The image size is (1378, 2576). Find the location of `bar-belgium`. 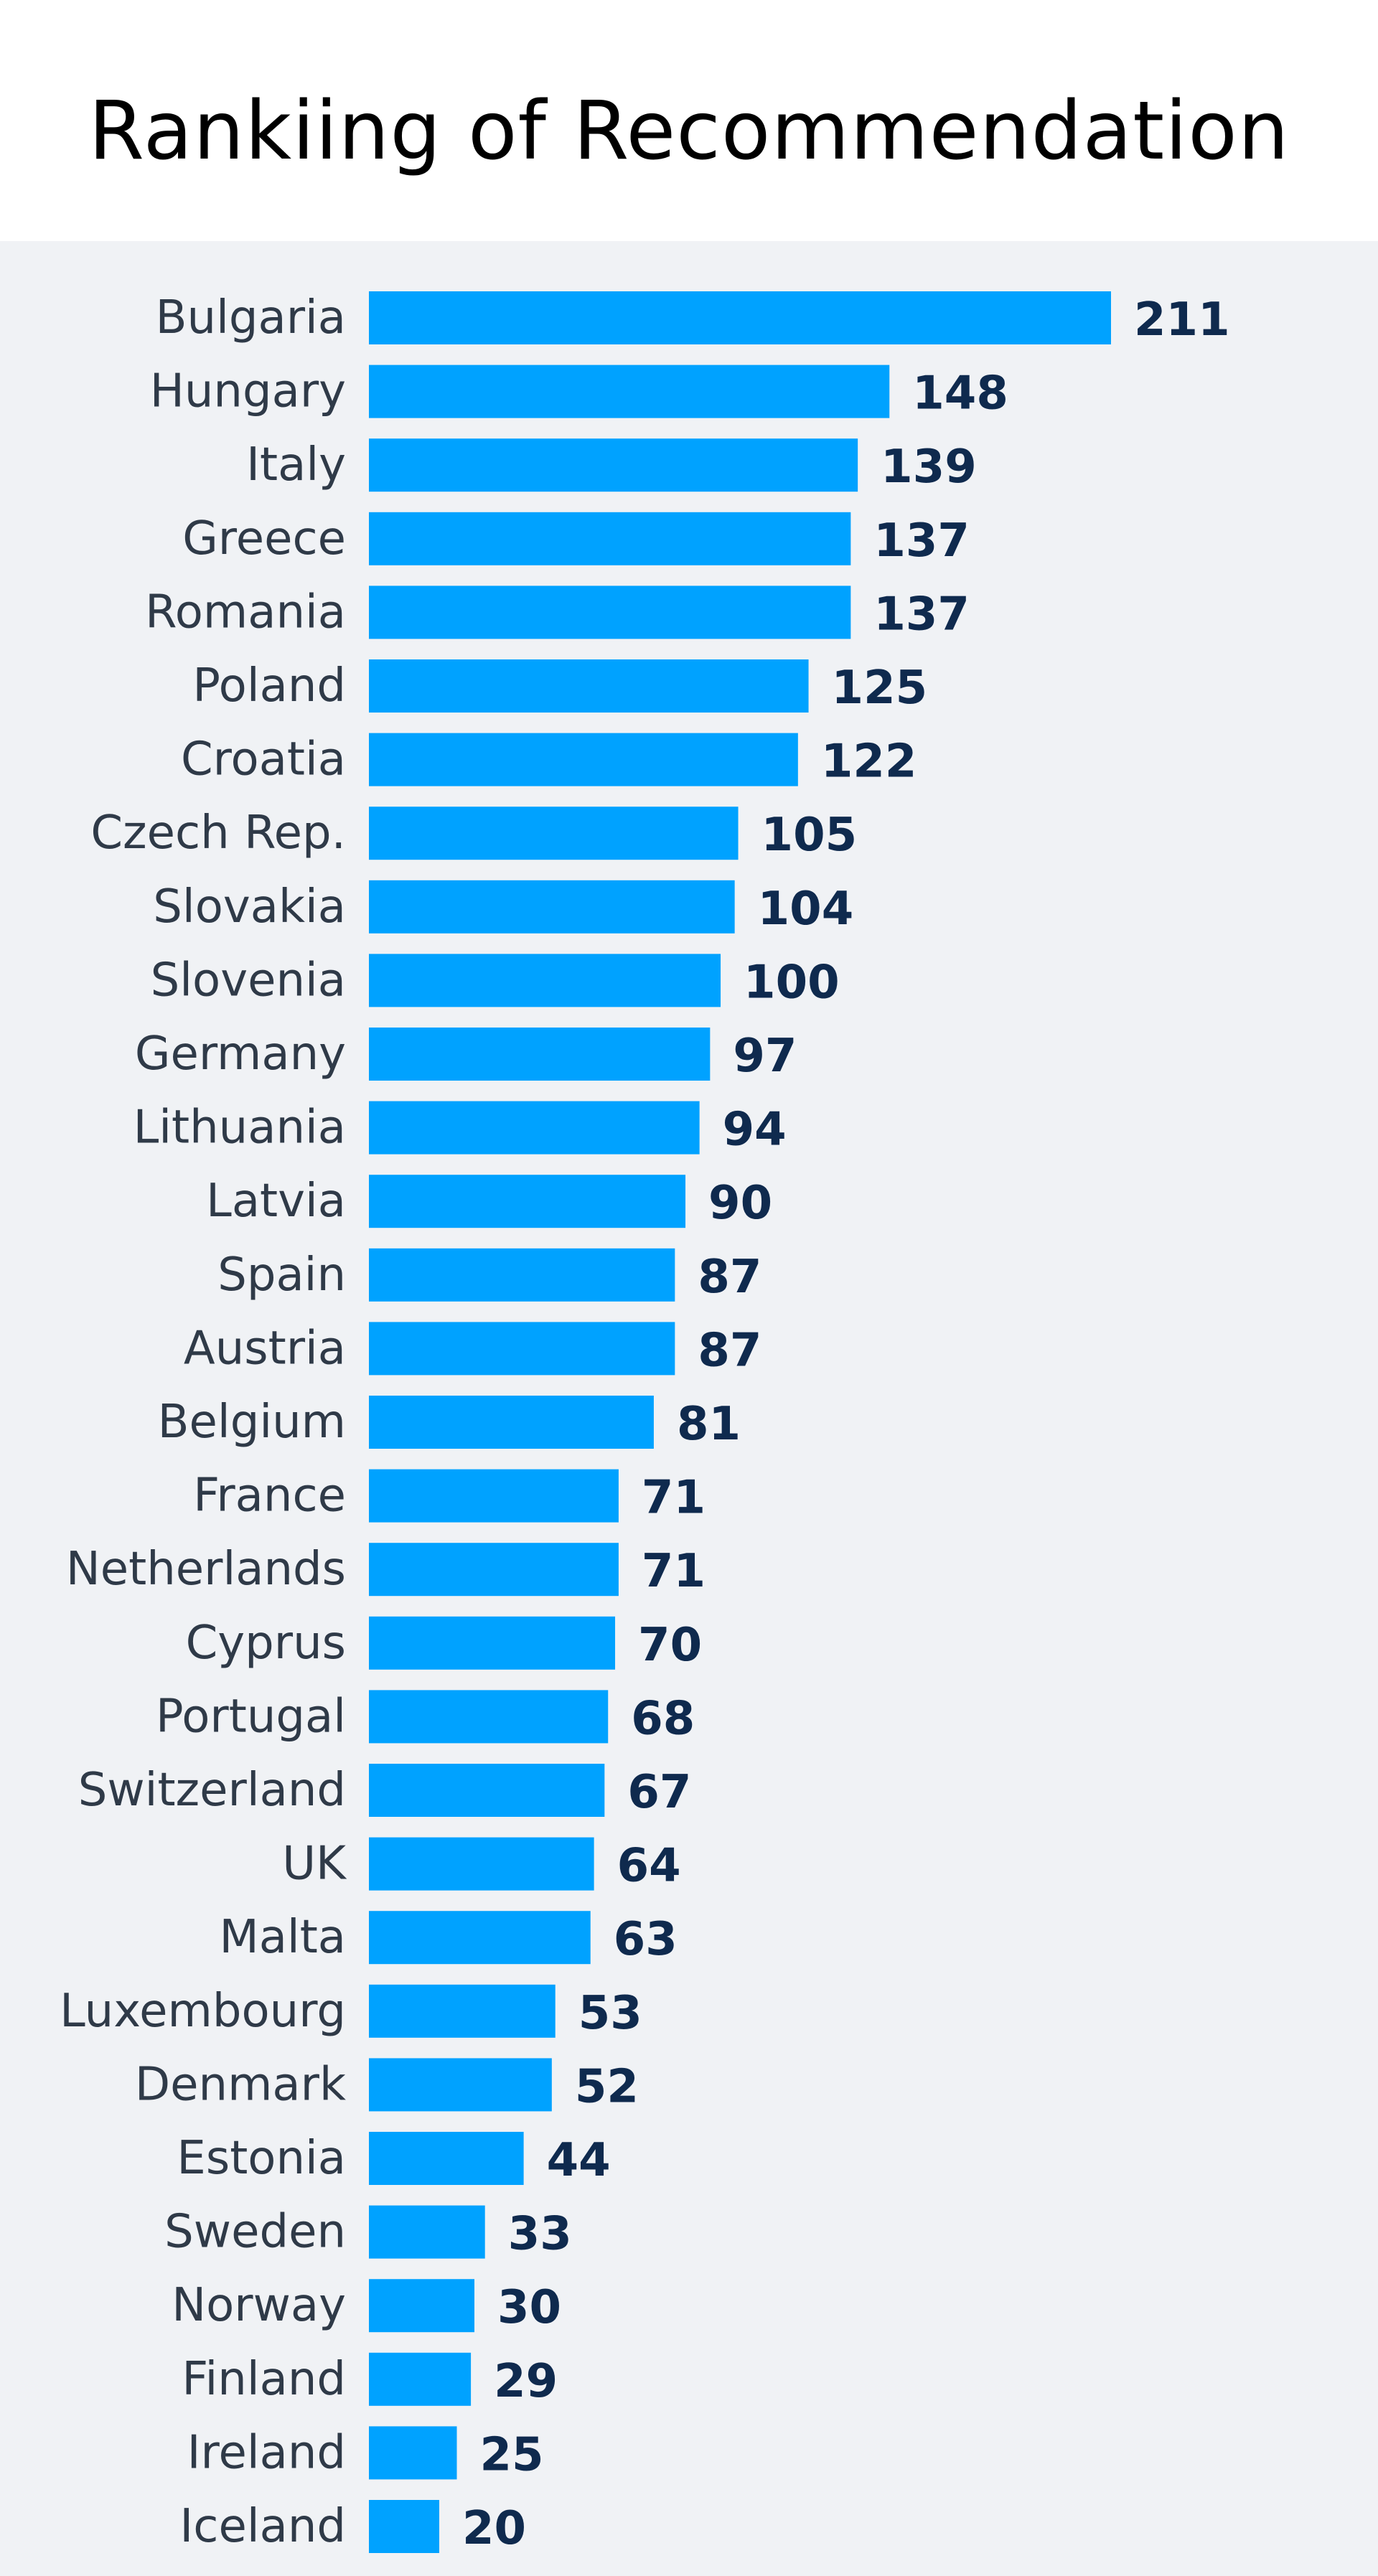

bar-belgium is located at coordinates (511, 1422).